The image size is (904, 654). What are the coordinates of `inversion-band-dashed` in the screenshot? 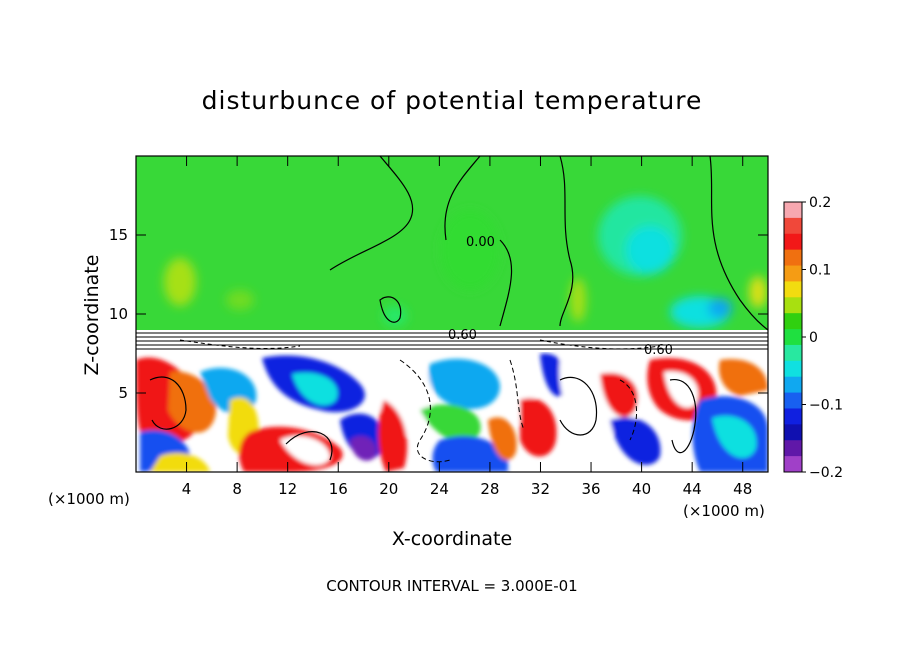 It's located at (420, 344).